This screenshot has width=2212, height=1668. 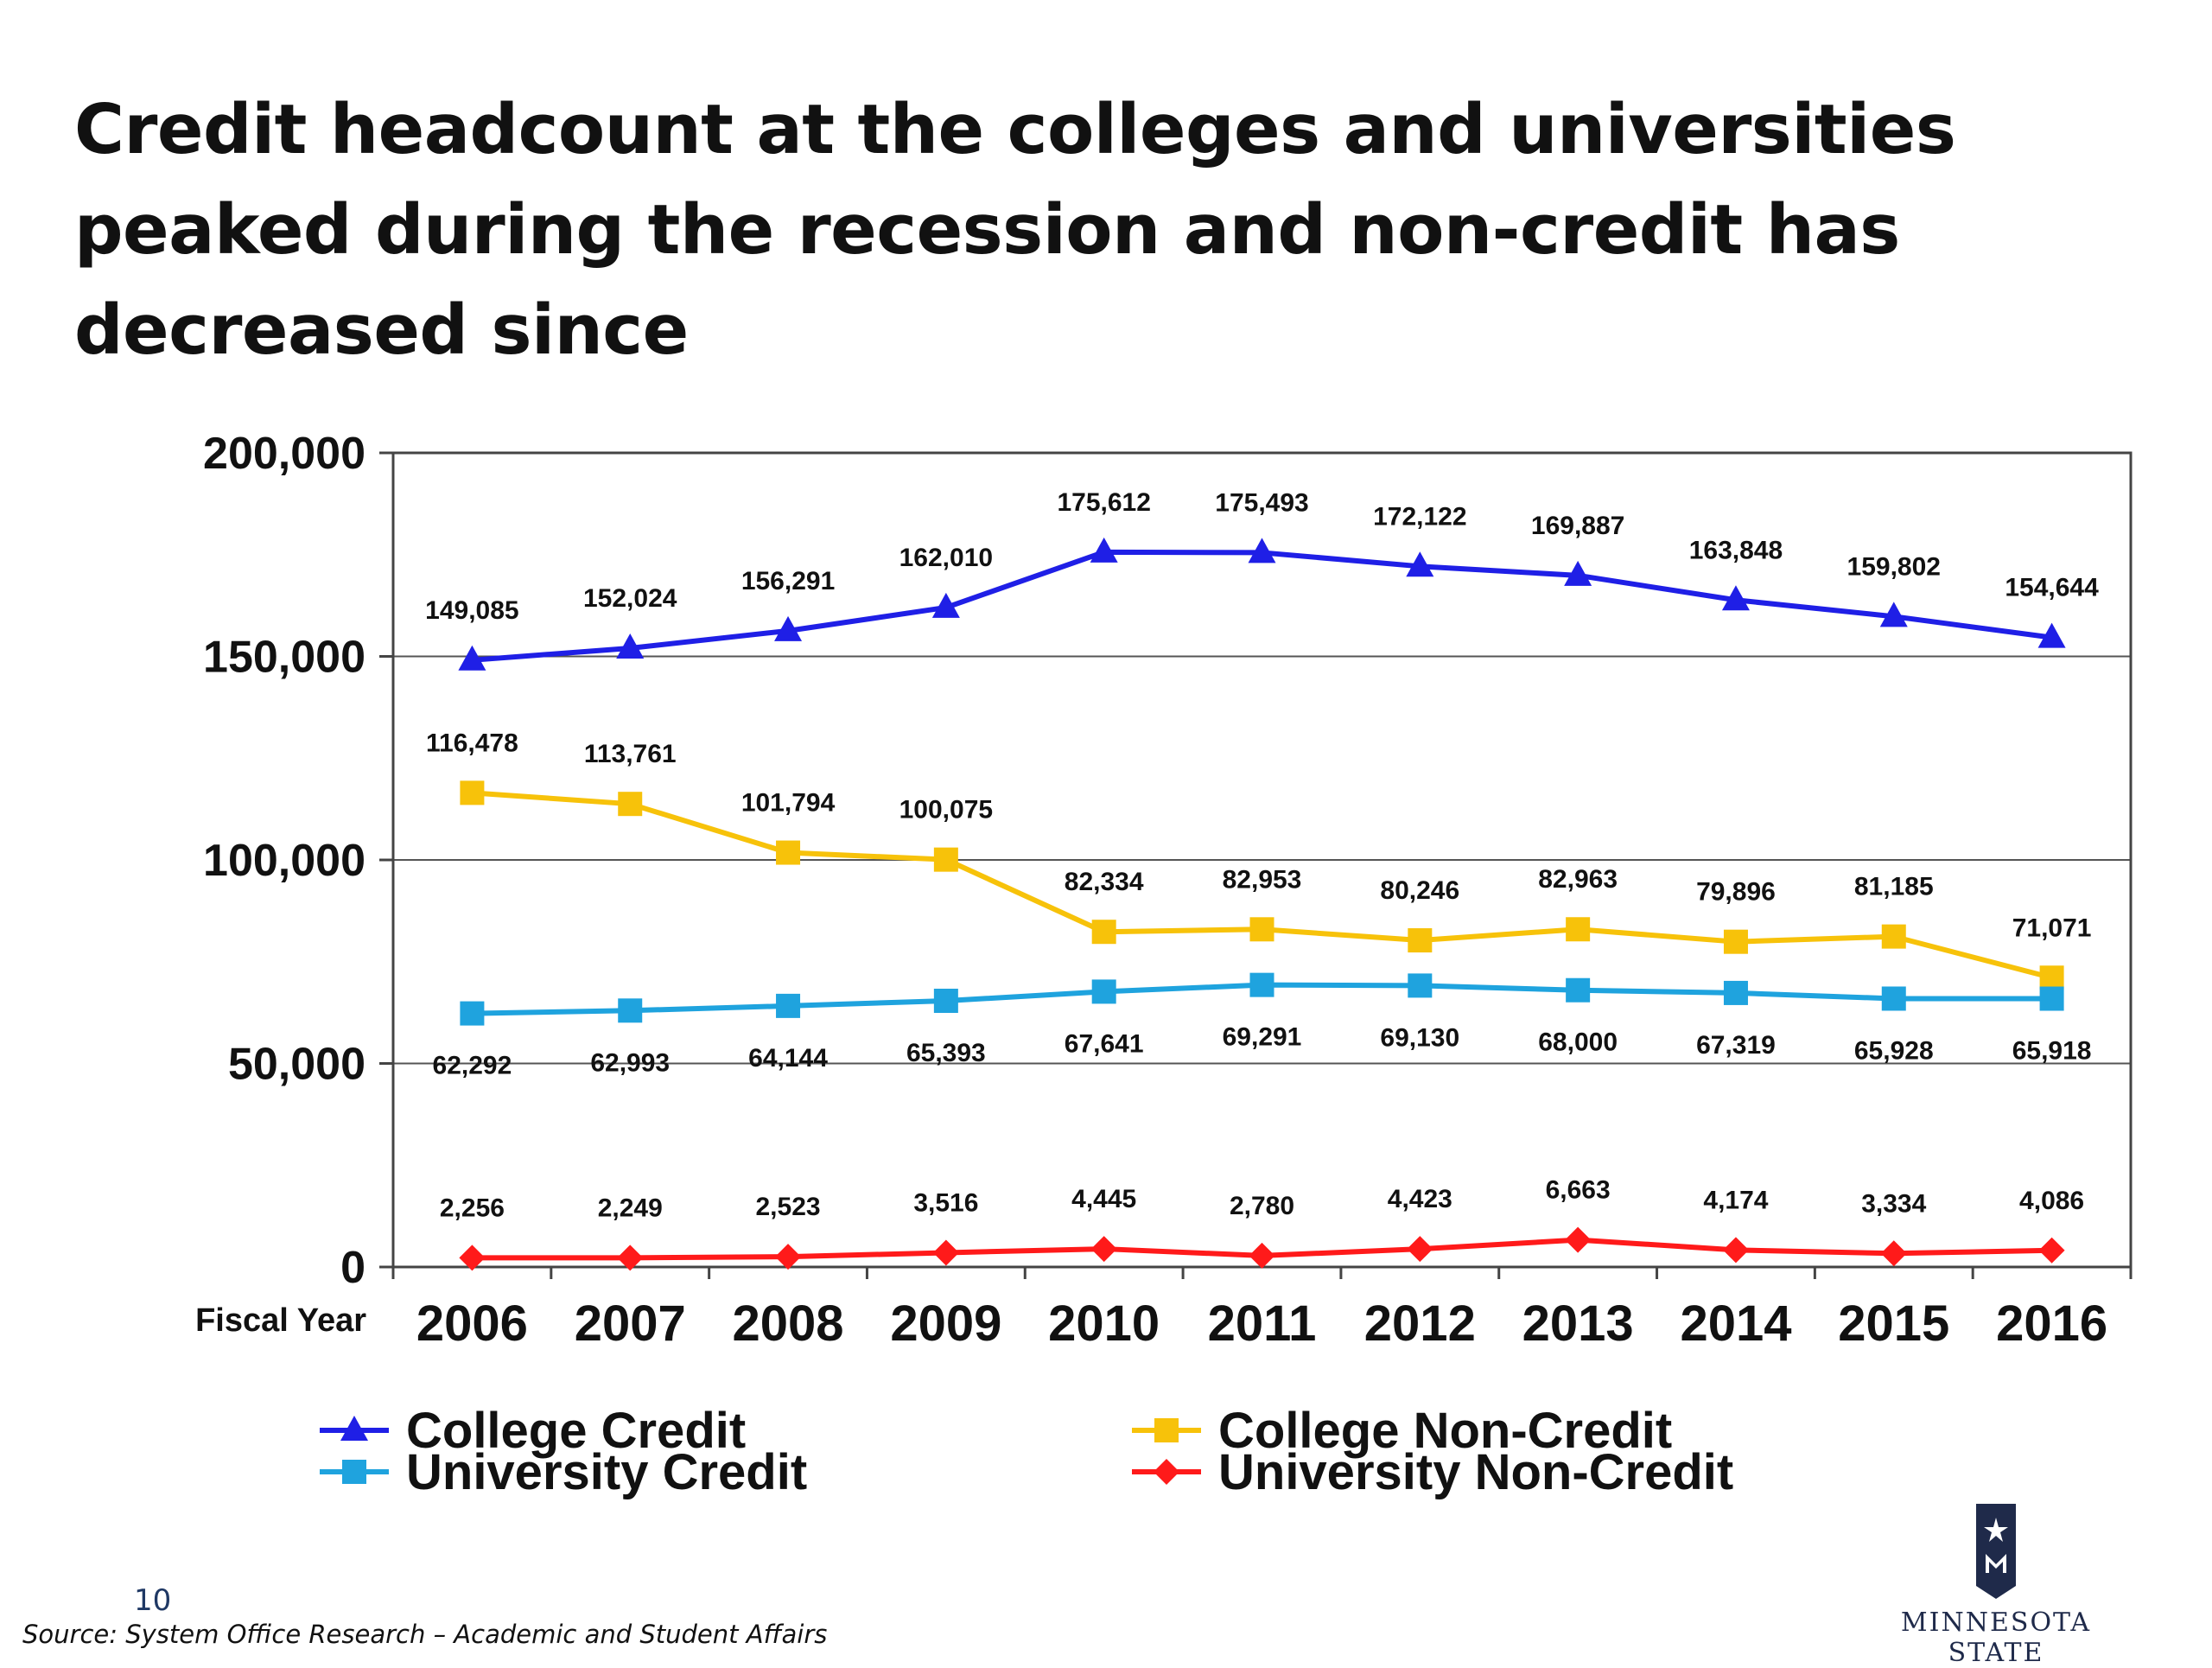 I want to click on college-credit-data-label: 156,291, so click(x=788, y=581).